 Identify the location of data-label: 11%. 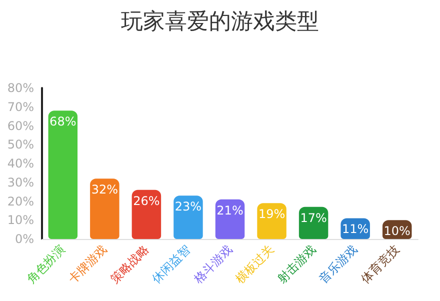
(355, 229).